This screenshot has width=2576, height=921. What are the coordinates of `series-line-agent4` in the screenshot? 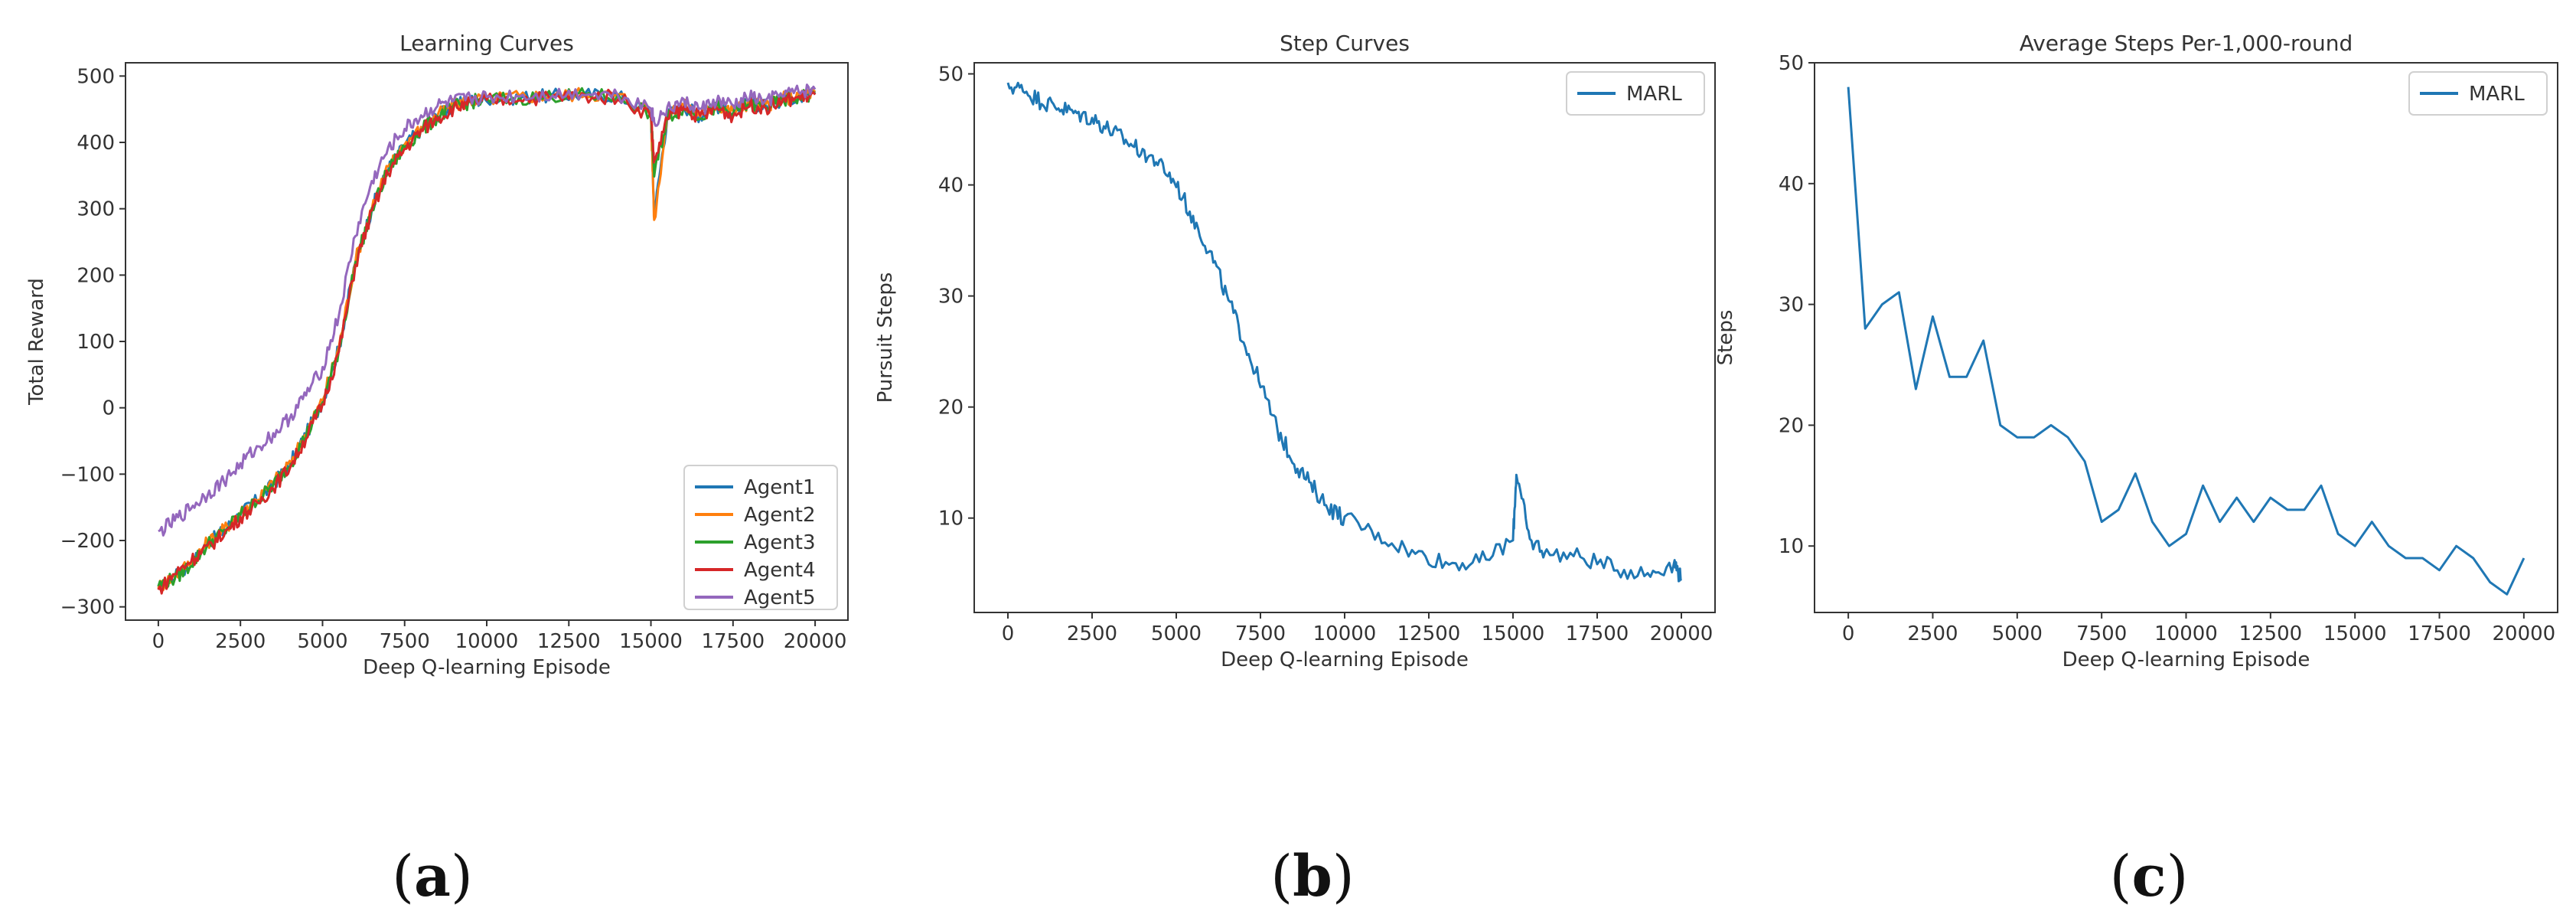 It's located at (487, 341).